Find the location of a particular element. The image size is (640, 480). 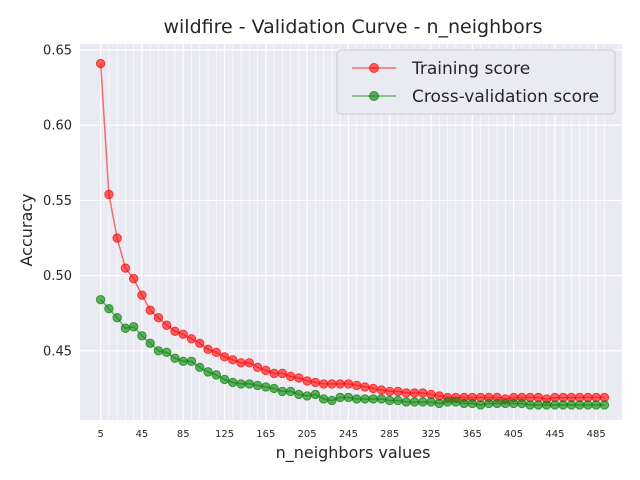

y-tick-label: 0.50 is located at coordinates (57, 276).